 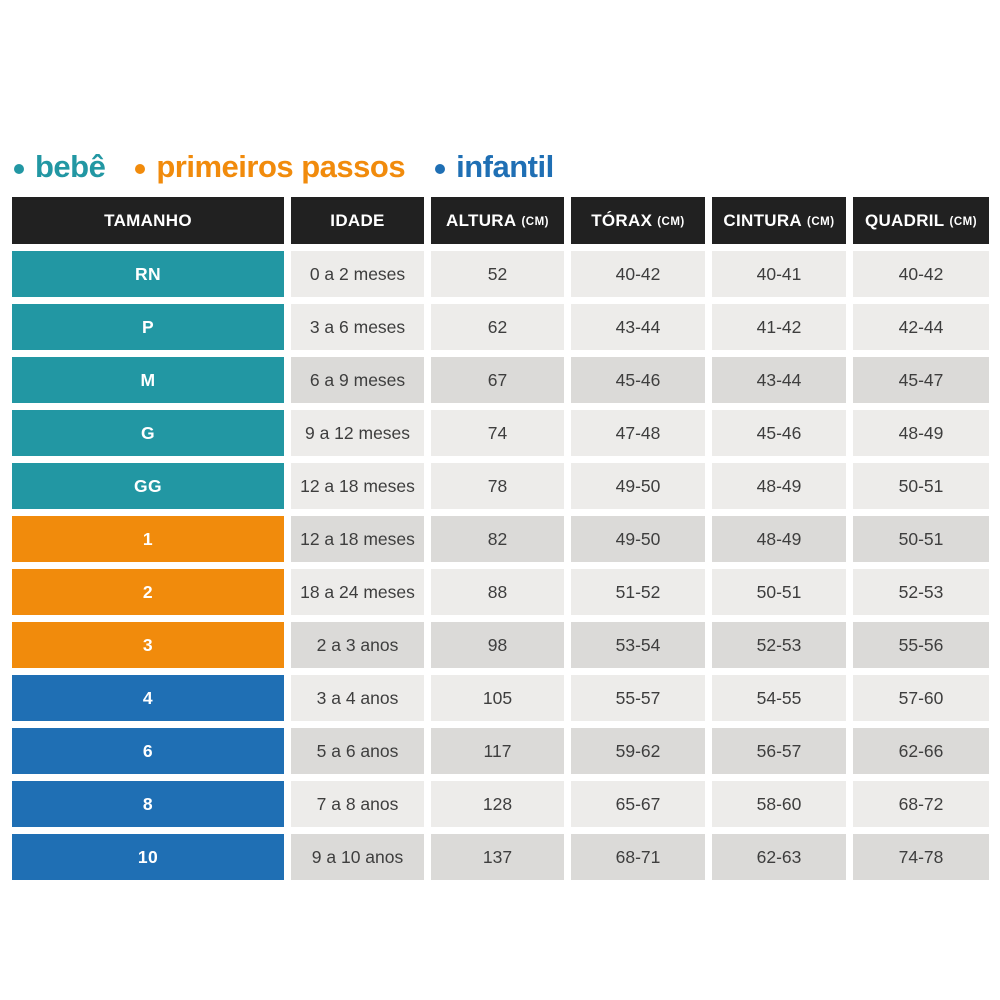 What do you see at coordinates (921, 698) in the screenshot?
I see `quadril-cell: 57-60` at bounding box center [921, 698].